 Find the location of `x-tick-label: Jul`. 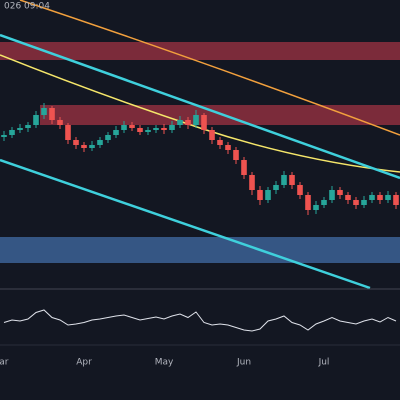

x-tick-label: Jul is located at coordinates (324, 363).